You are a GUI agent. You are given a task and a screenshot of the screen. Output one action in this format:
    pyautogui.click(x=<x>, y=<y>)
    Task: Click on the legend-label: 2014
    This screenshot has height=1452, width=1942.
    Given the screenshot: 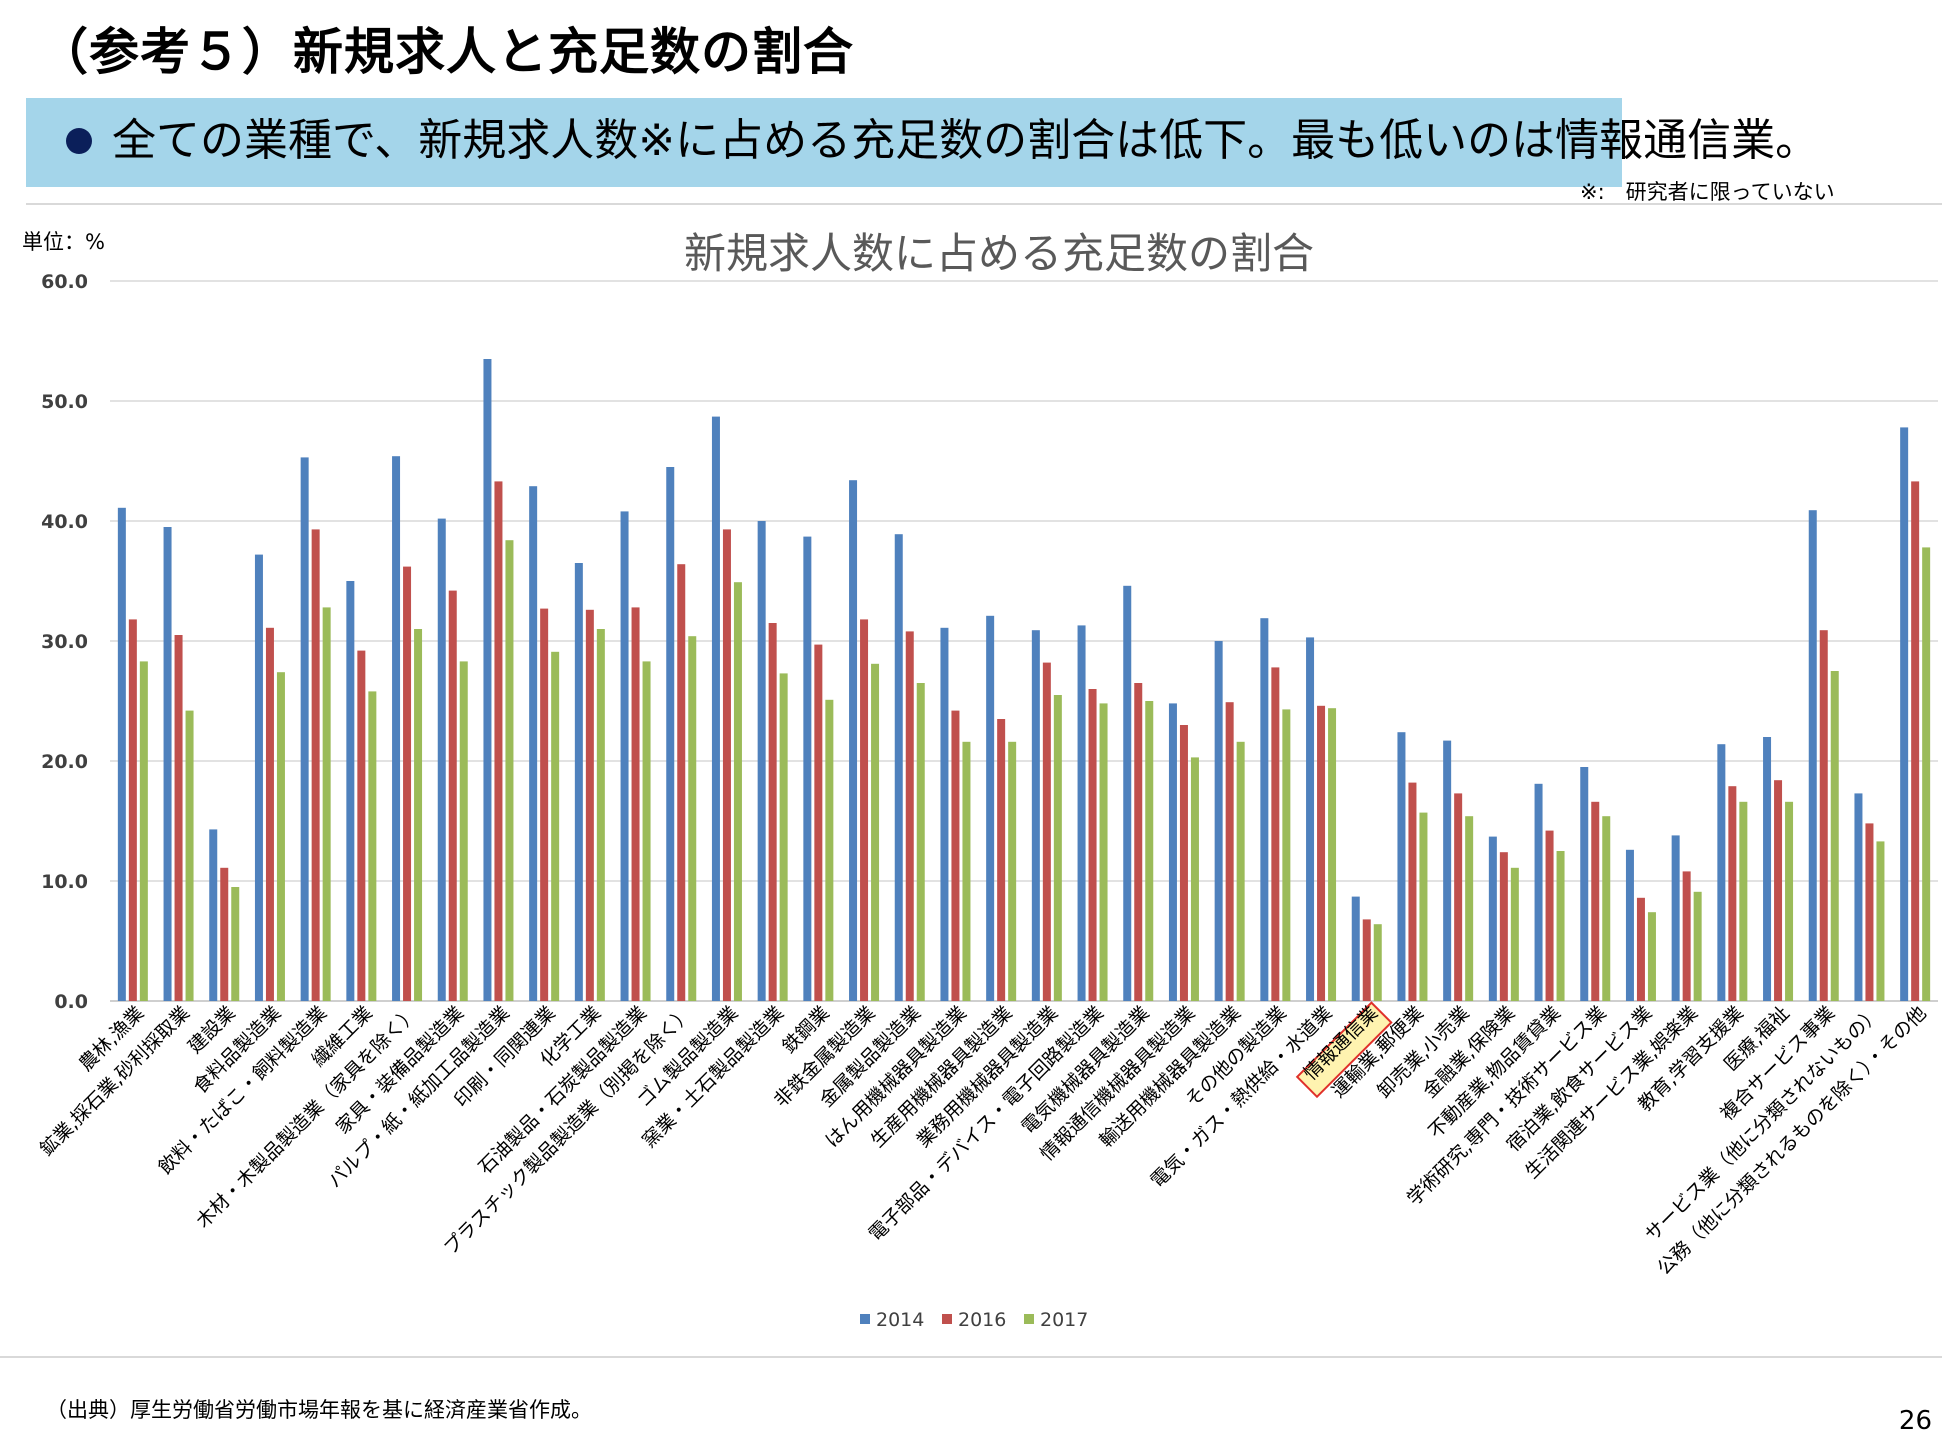 What is the action you would take?
    pyautogui.click(x=900, y=1320)
    